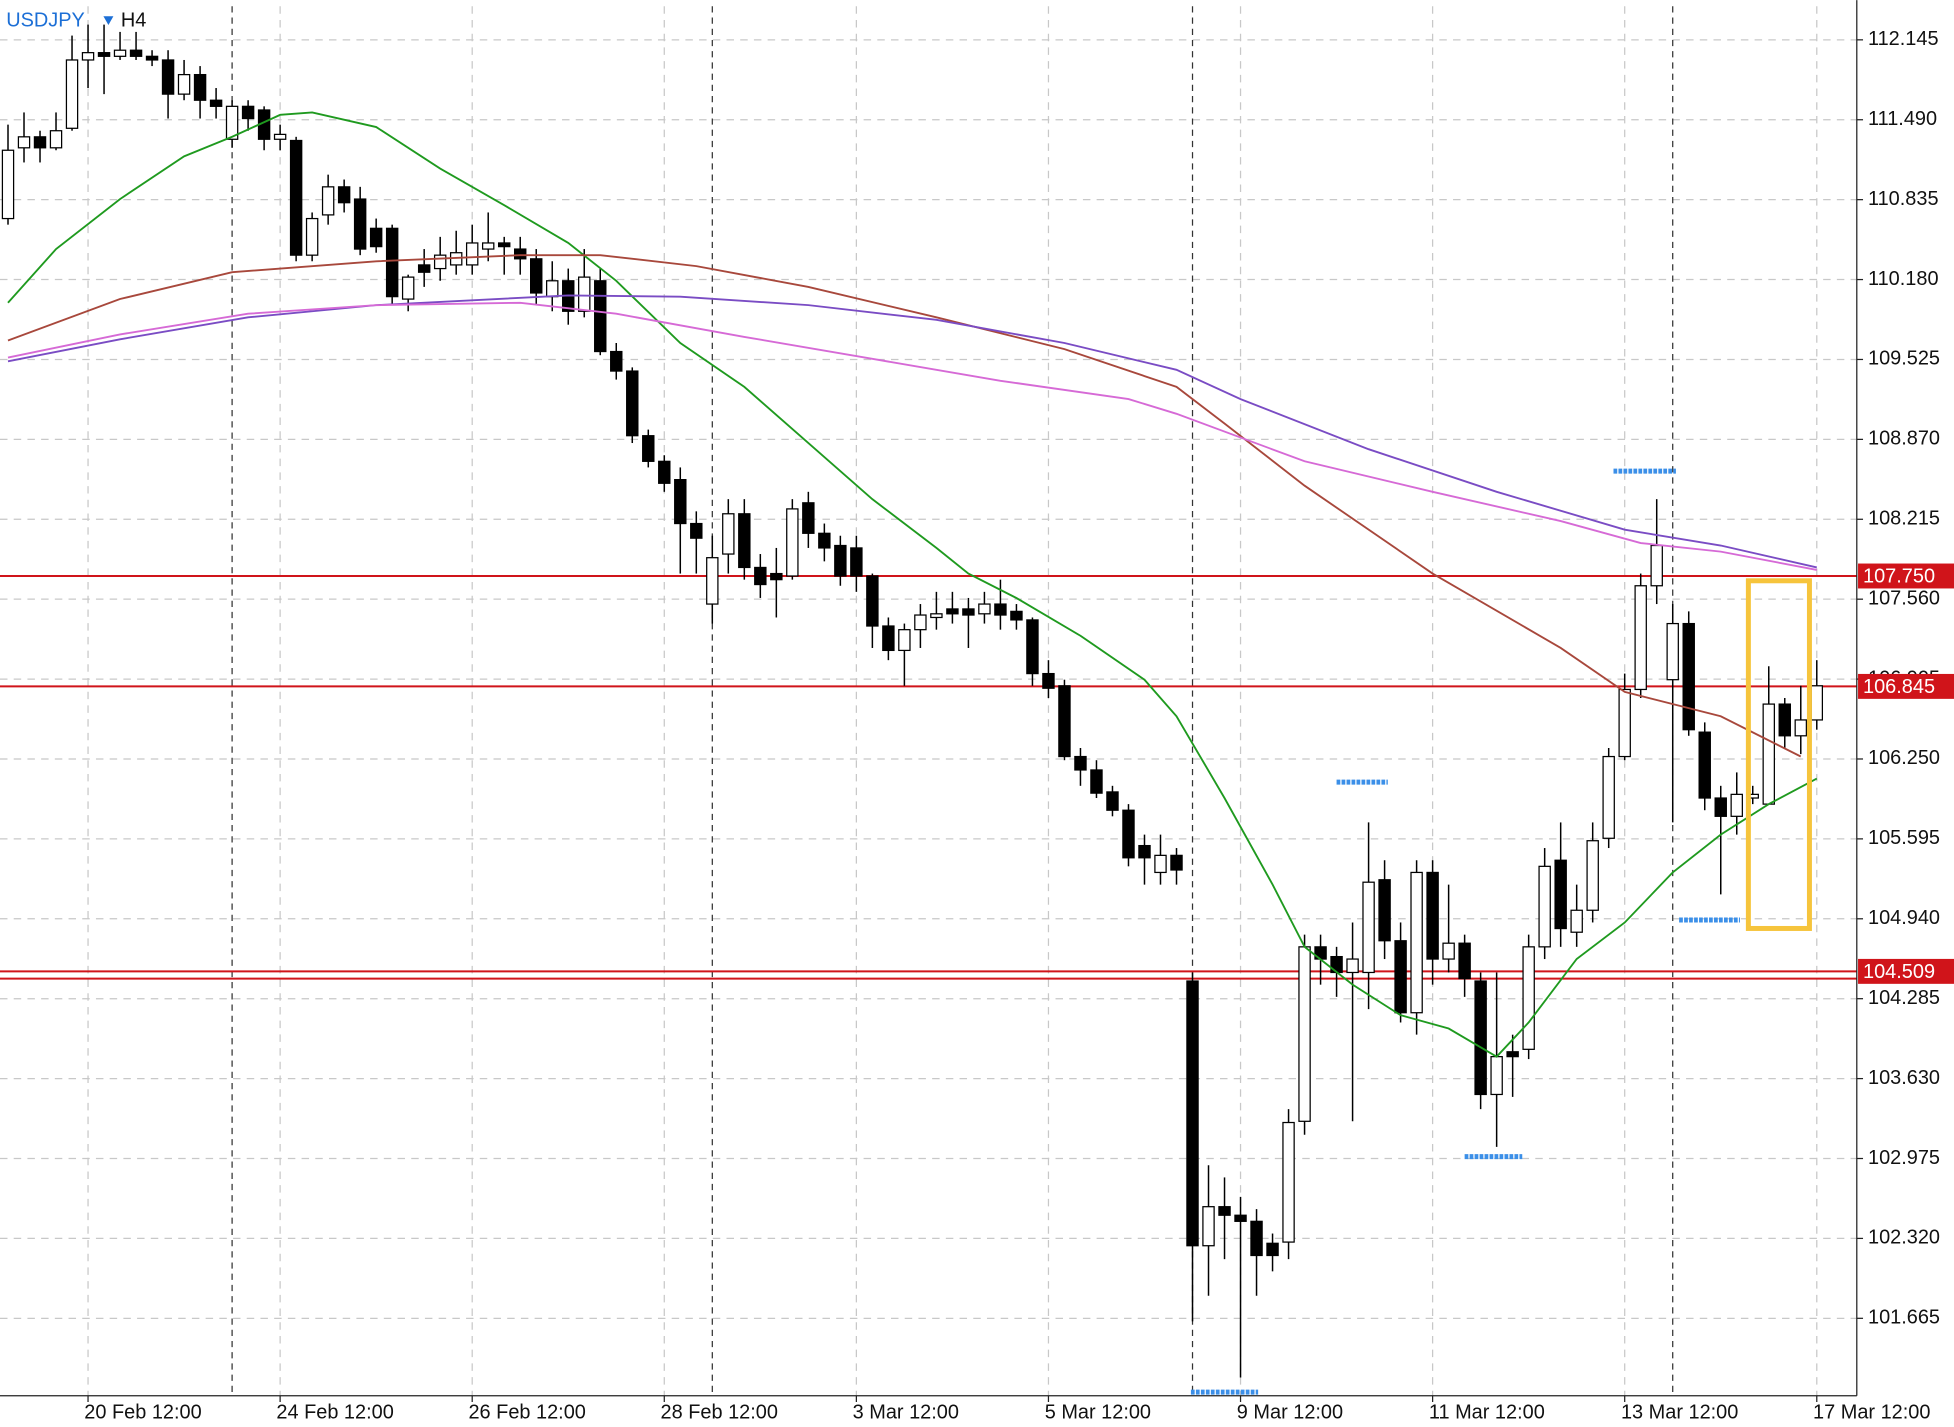 Image resolution: width=1954 pixels, height=1427 pixels. I want to click on highlight-box, so click(1778, 754).